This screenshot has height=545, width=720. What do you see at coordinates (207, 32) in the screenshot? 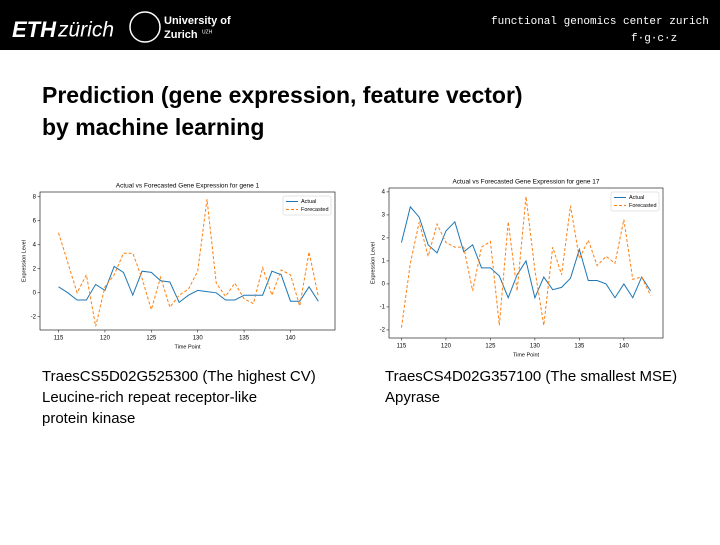
I see `uzh-mark: UZH` at bounding box center [207, 32].